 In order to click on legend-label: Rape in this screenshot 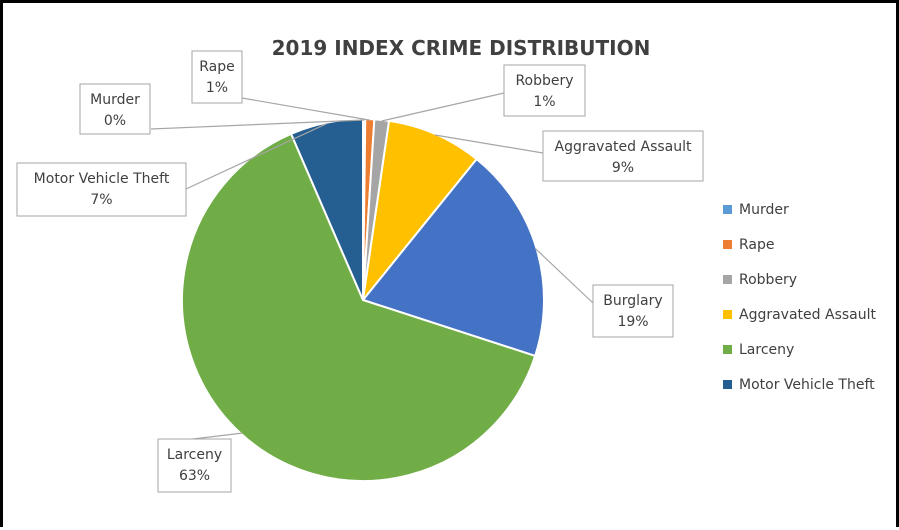, I will do `click(757, 245)`.